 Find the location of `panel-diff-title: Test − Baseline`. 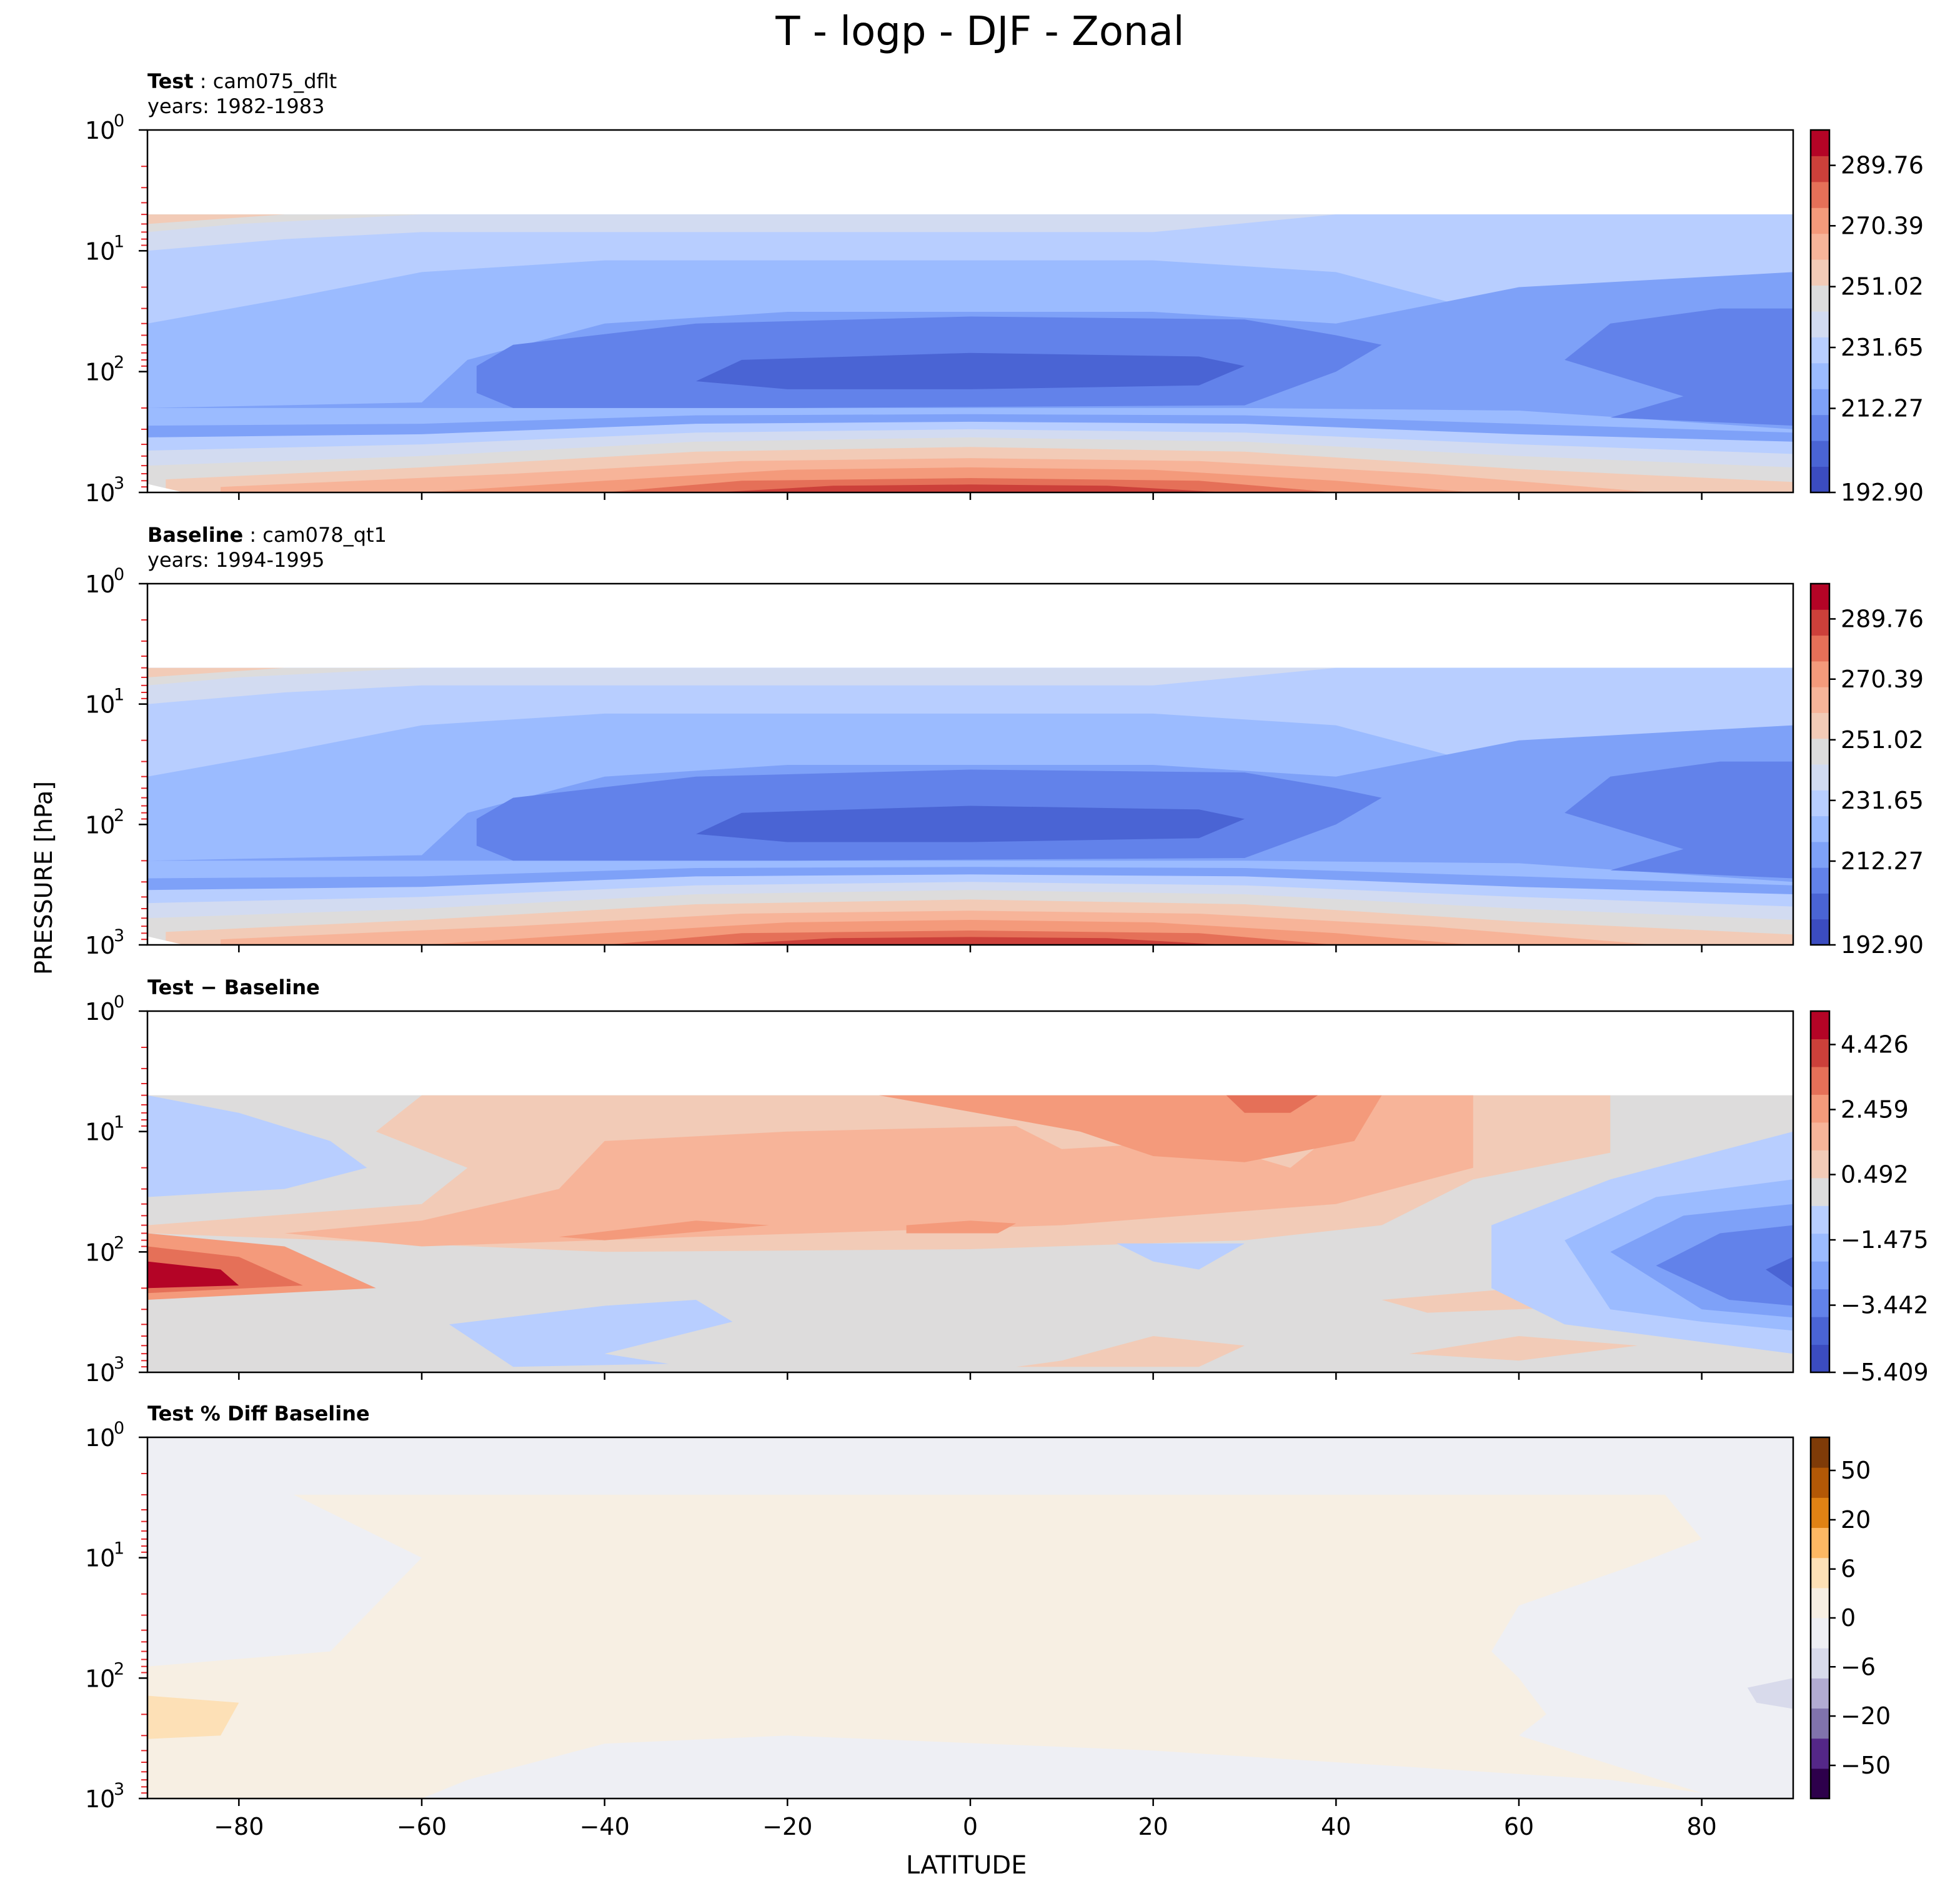

panel-diff-title: Test − Baseline is located at coordinates (233, 987).